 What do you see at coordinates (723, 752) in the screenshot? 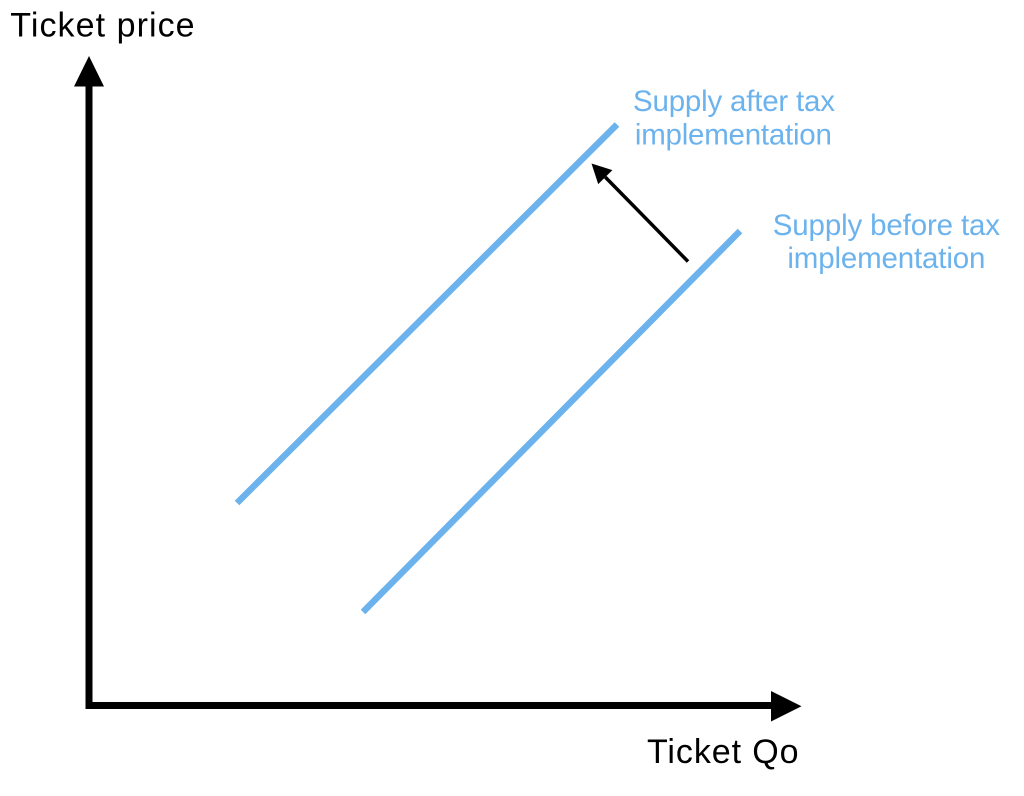
I see `svg-text: Ticket Qo` at bounding box center [723, 752].